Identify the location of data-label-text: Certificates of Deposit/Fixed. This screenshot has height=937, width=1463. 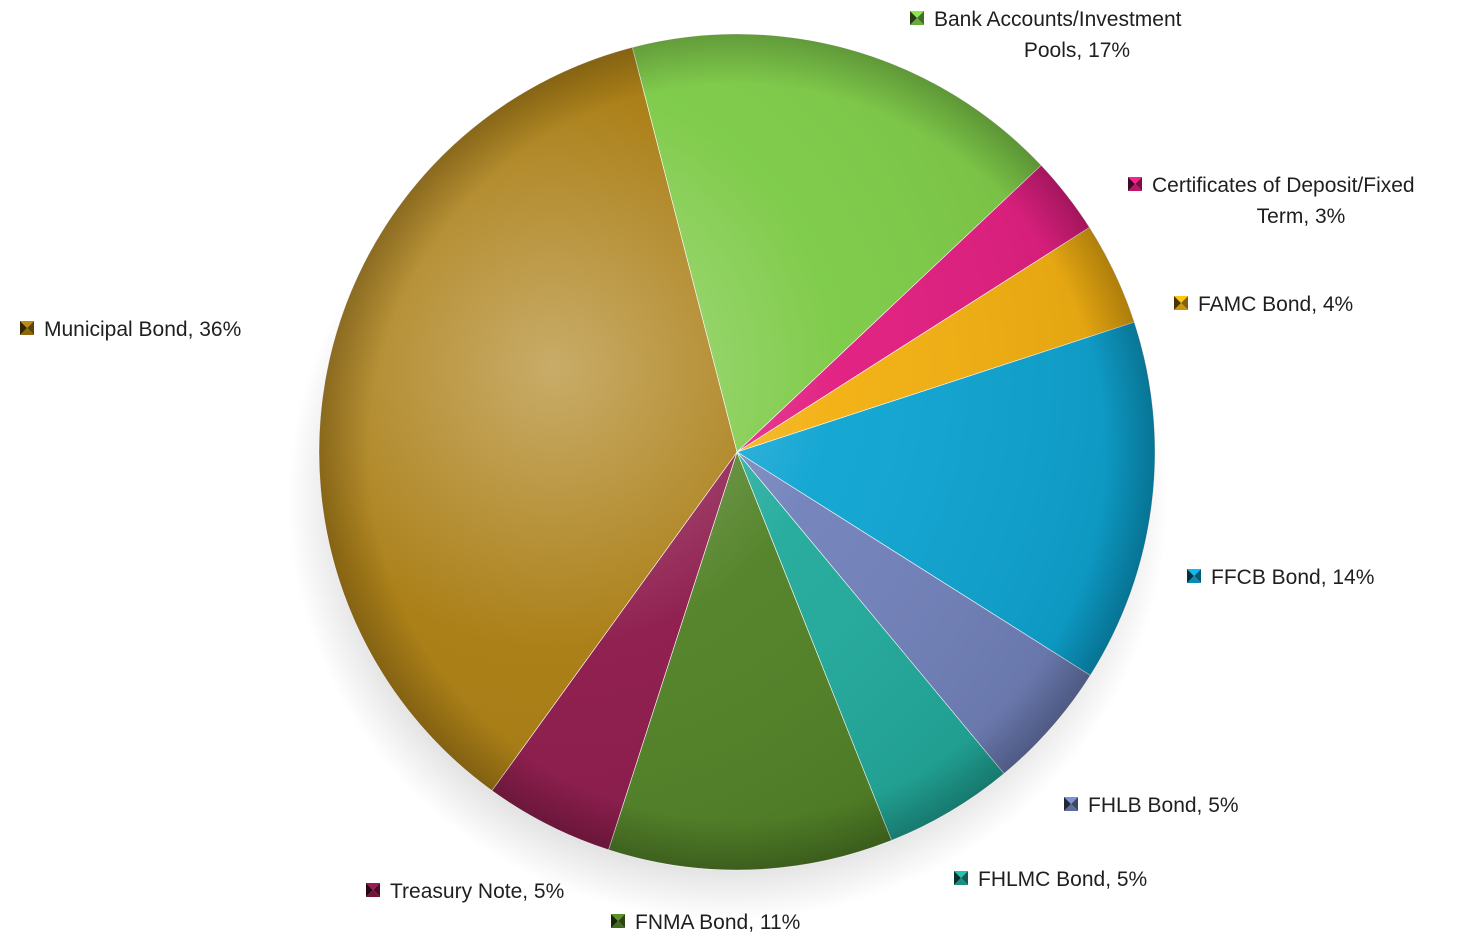
(1283, 185).